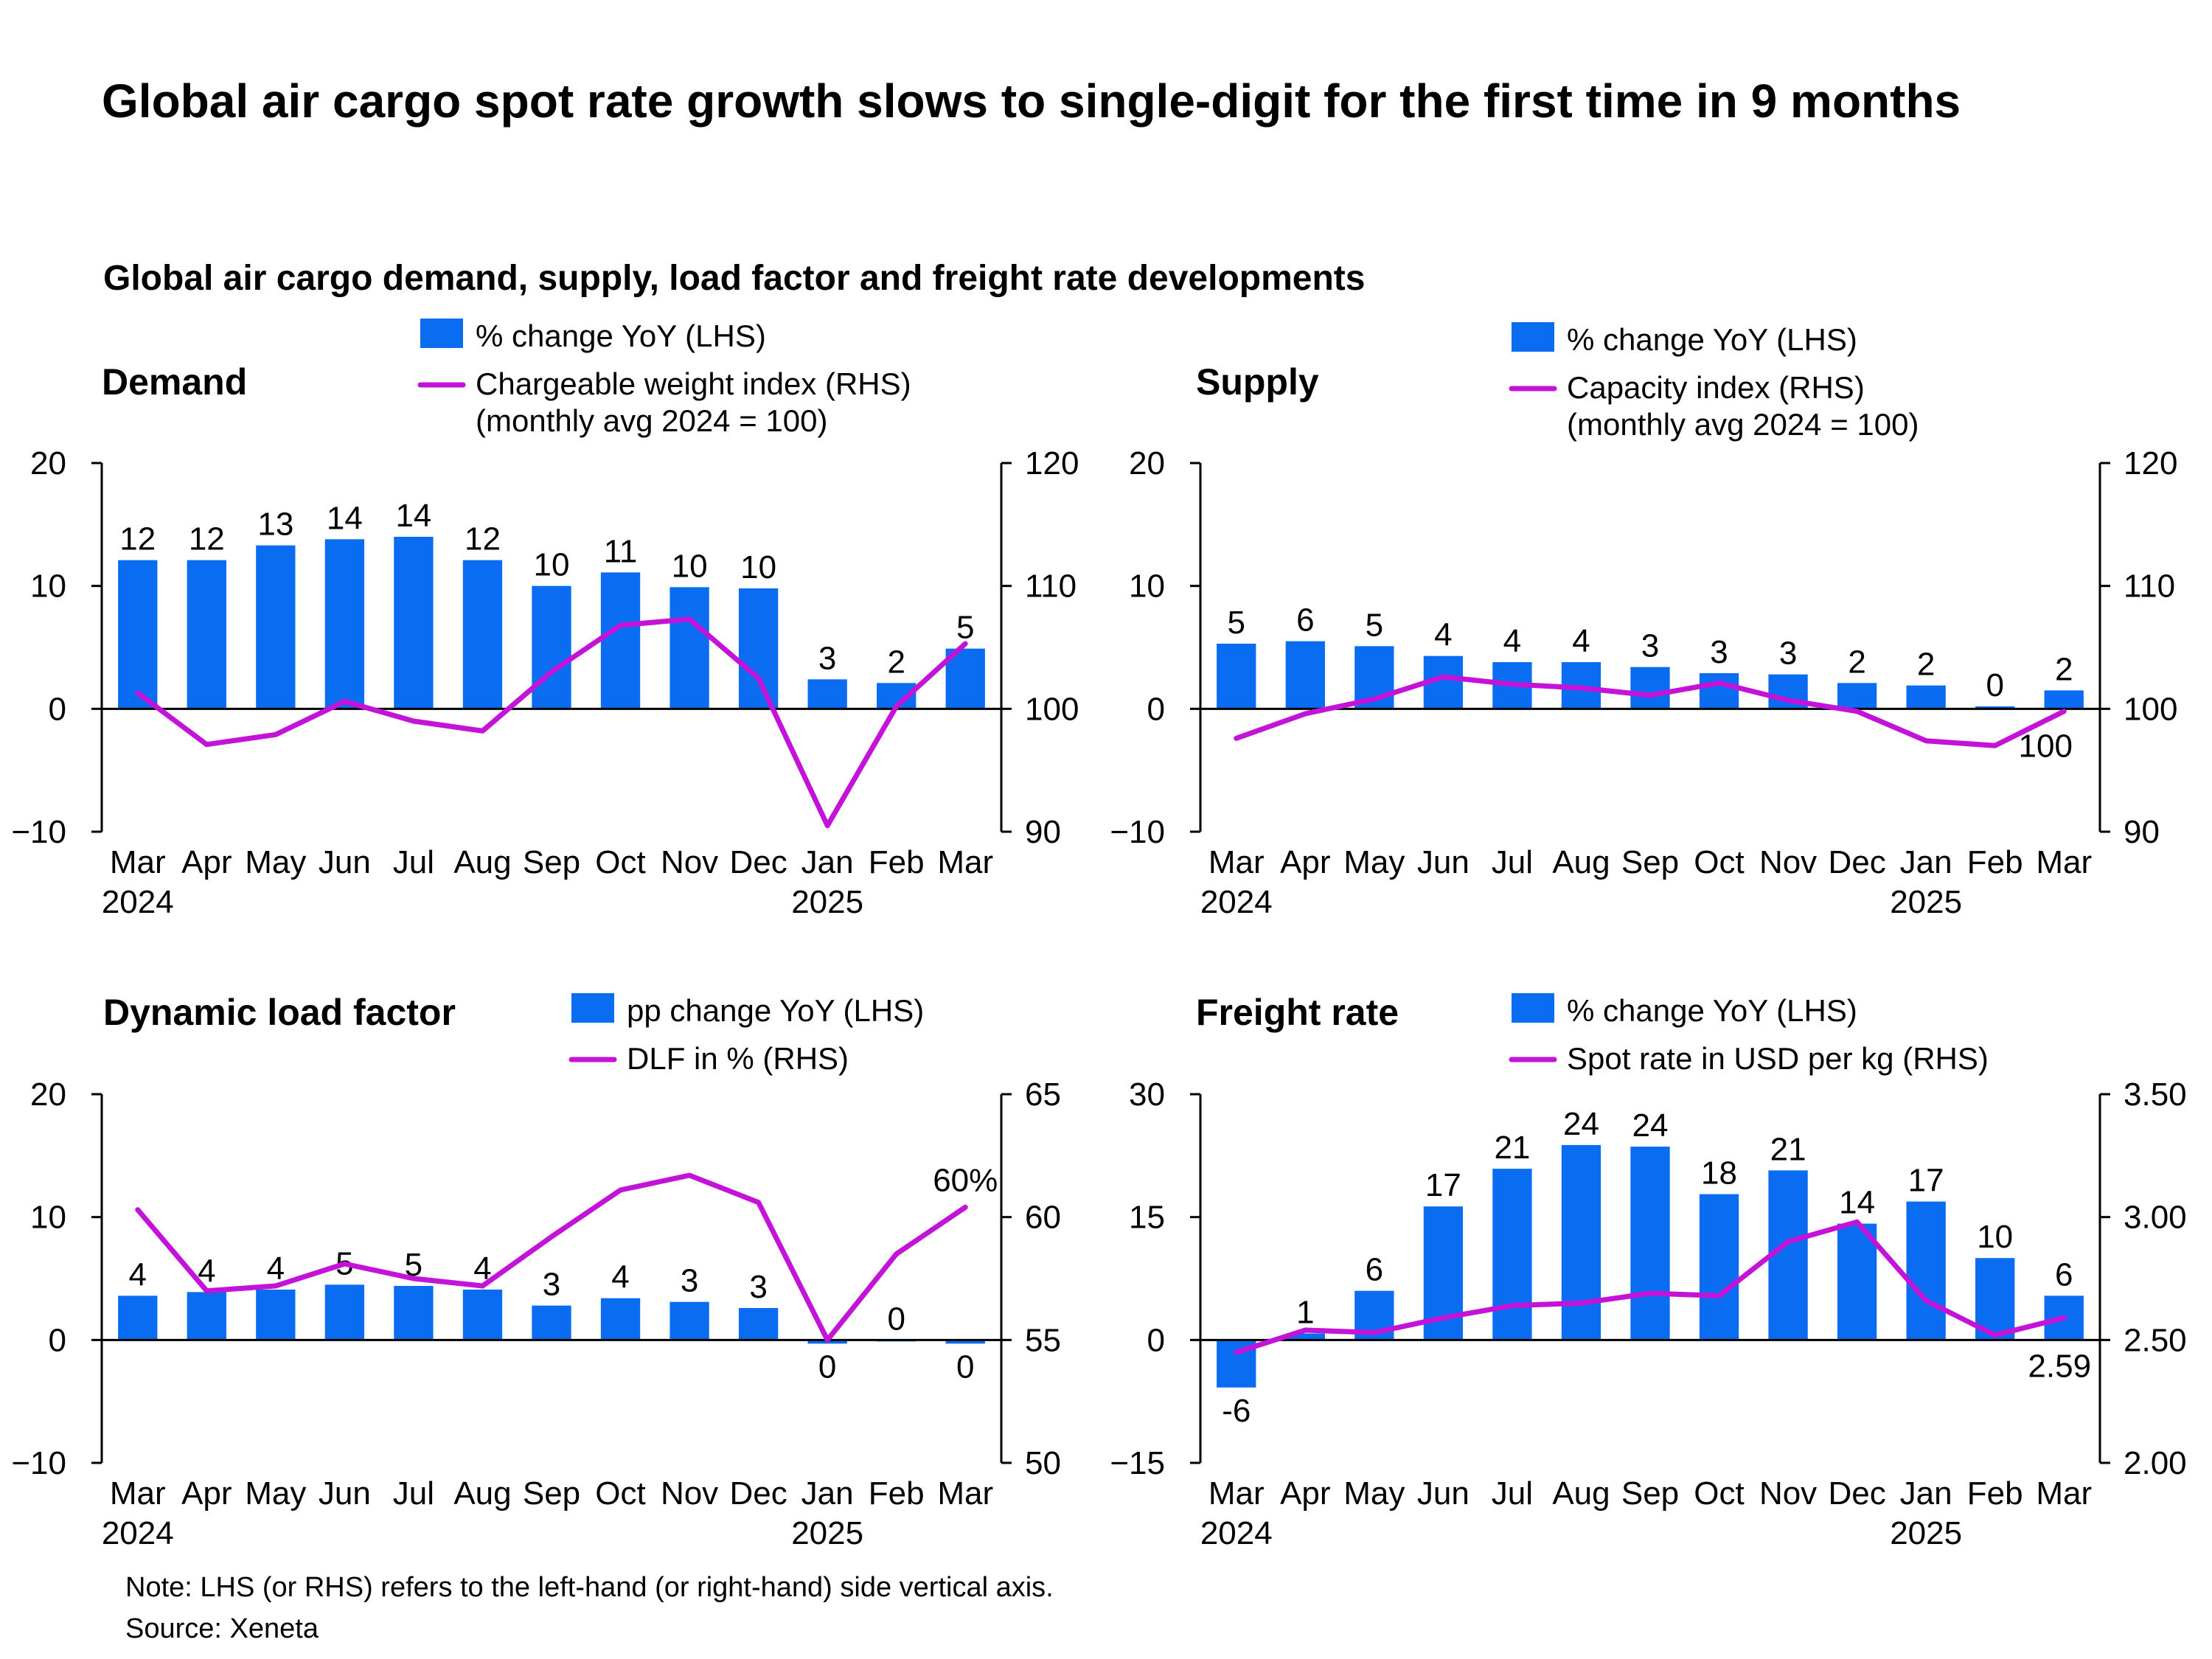 The image size is (2212, 1659). Describe the element at coordinates (1512, 1148) in the screenshot. I see `bar-label-4: 21` at that location.